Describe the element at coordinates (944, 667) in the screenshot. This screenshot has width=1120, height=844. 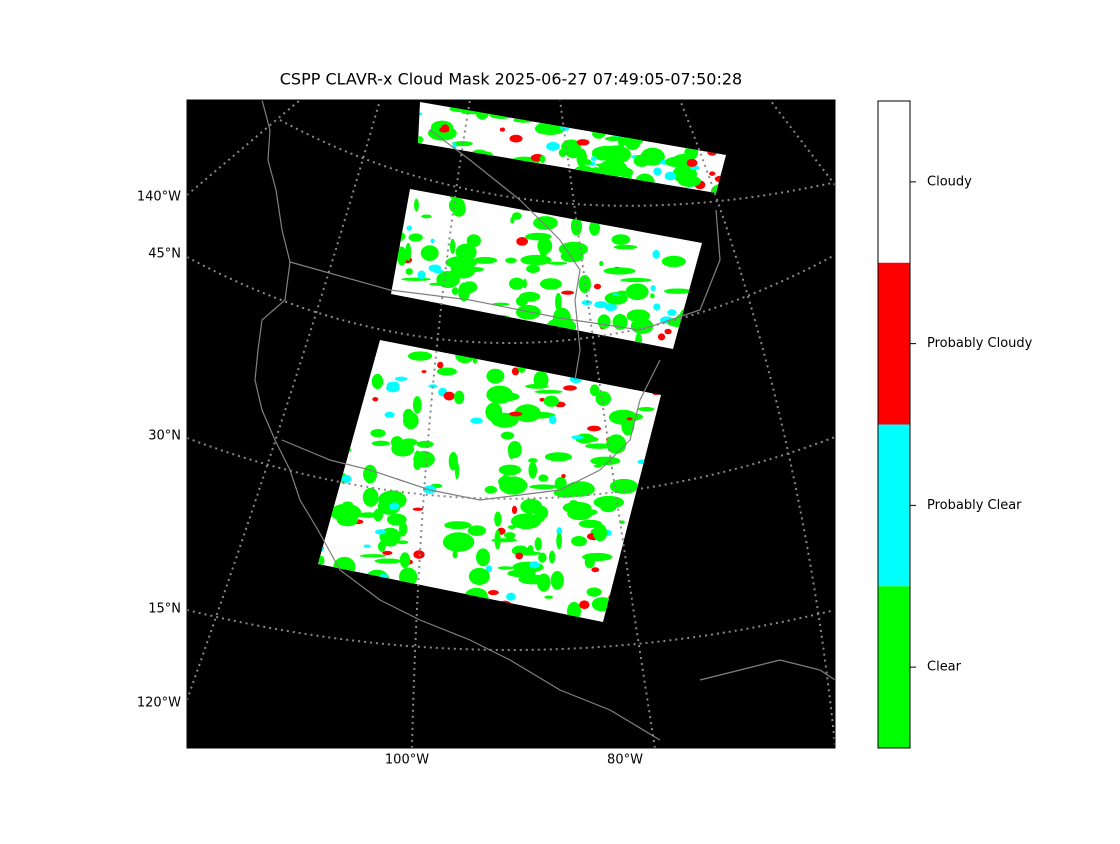
I see `colorbar-label: Clear` at that location.